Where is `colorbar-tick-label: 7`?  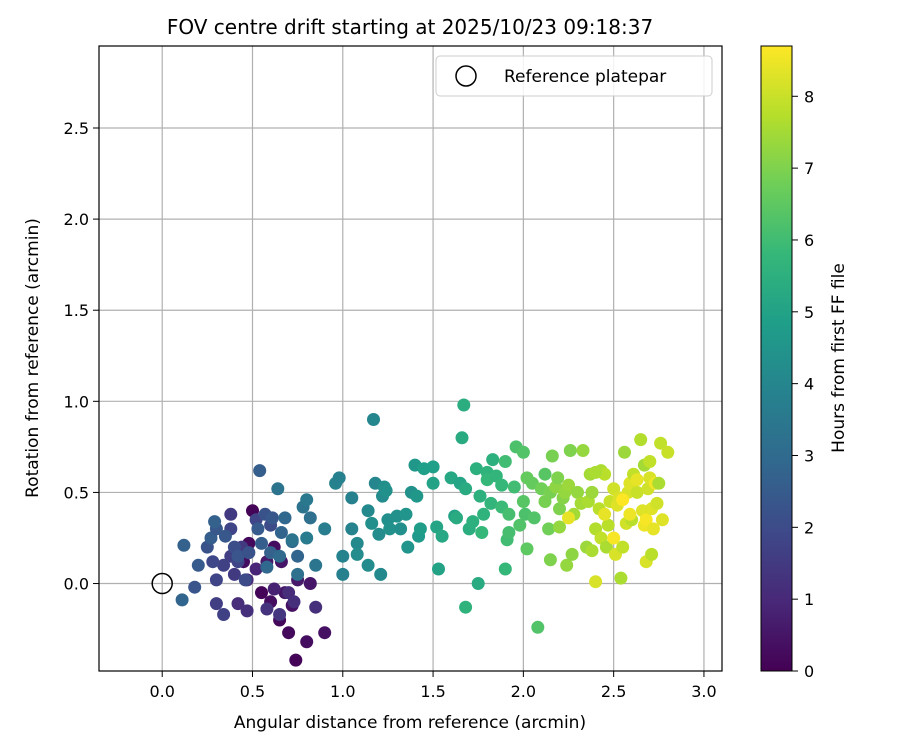 colorbar-tick-label: 7 is located at coordinates (809, 168).